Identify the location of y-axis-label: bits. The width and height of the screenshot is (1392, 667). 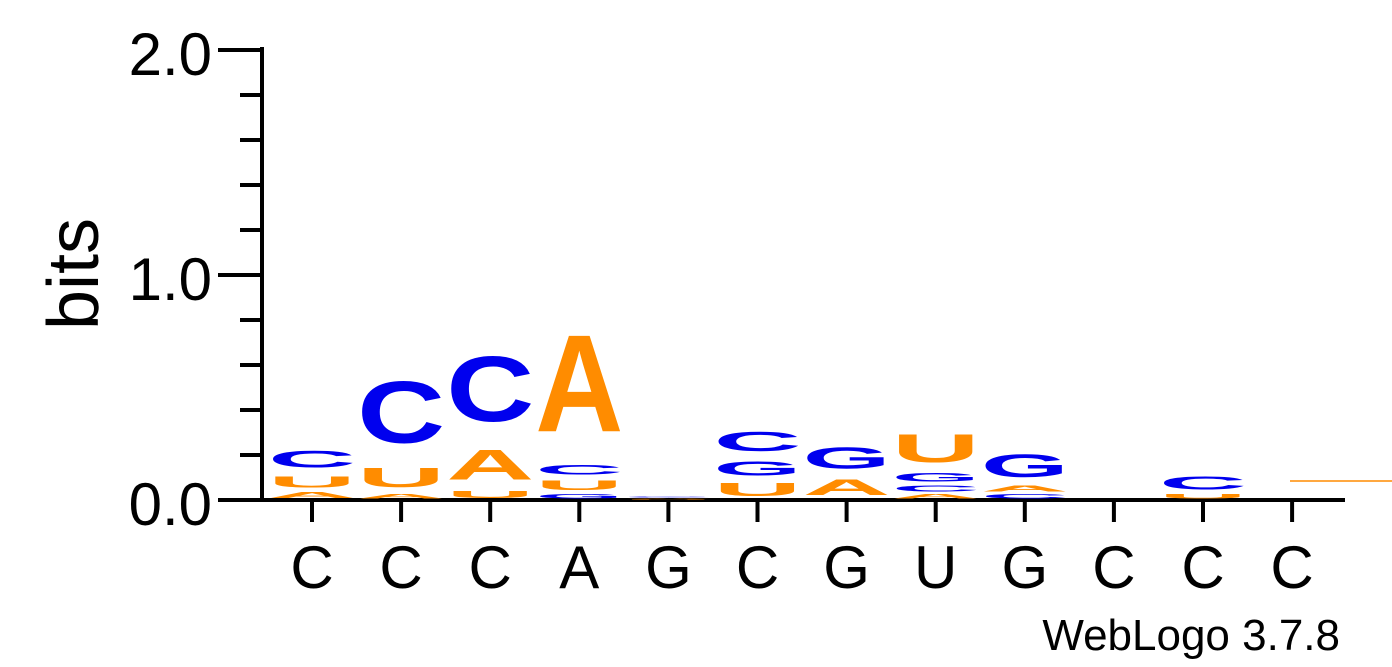
(74, 274).